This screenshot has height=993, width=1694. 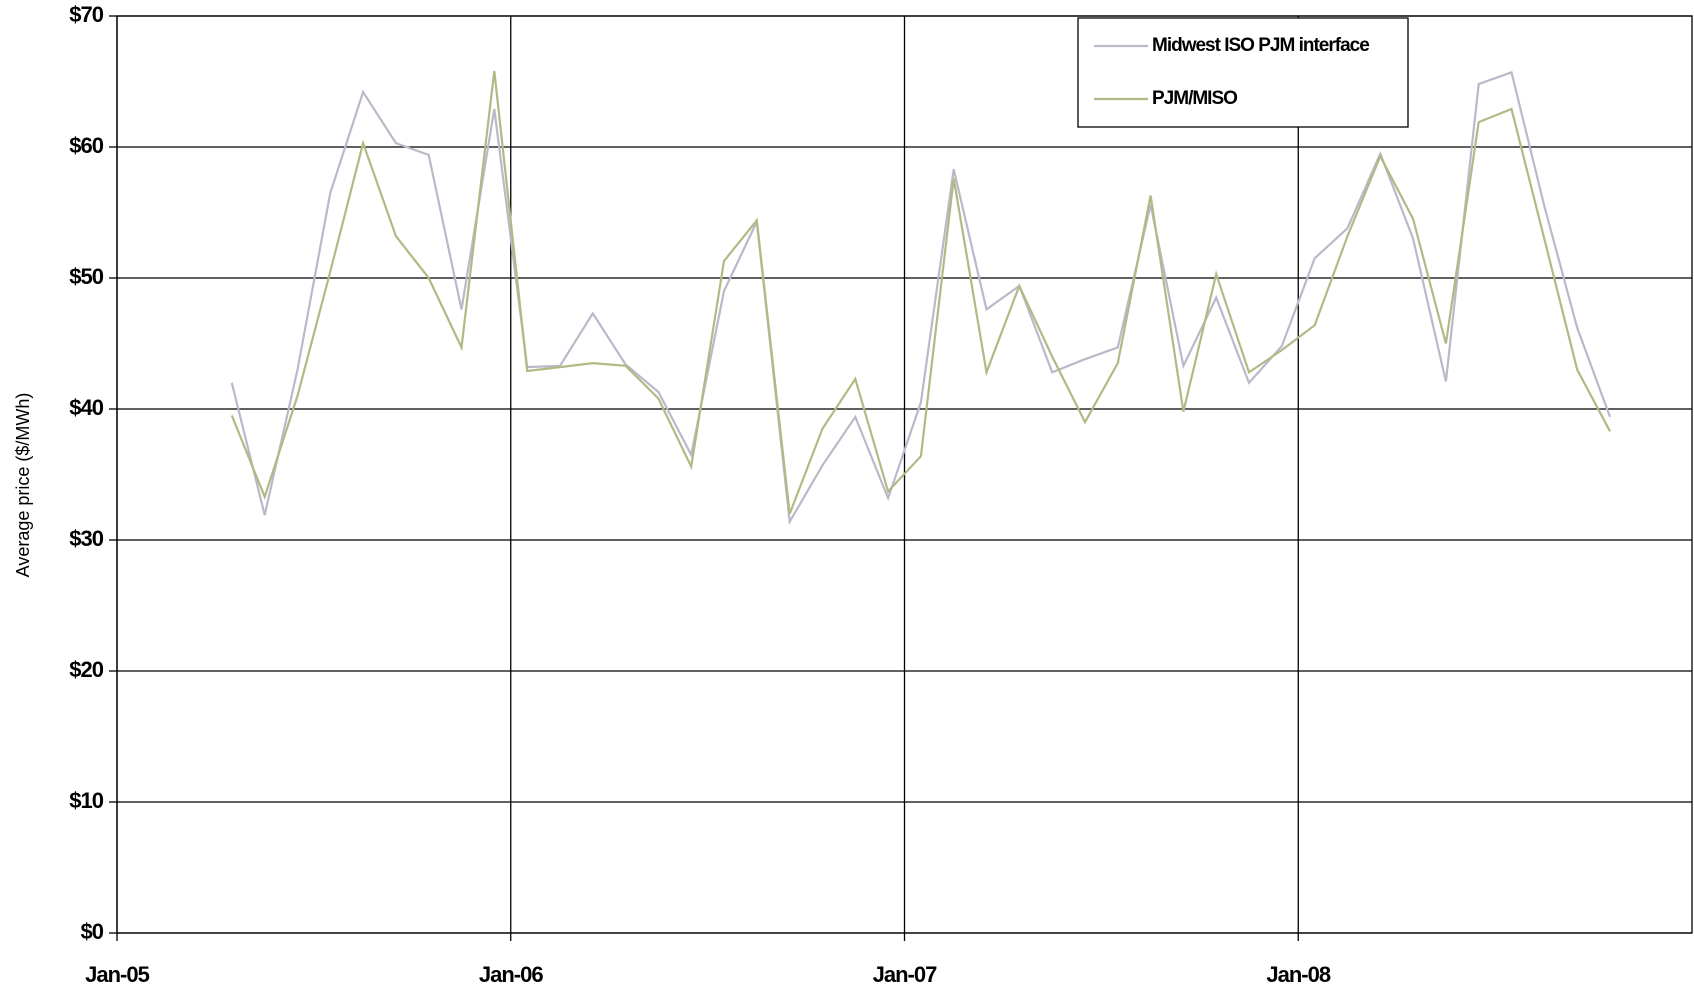 I want to click on legend-label: PJM/MISO, so click(x=1194, y=98).